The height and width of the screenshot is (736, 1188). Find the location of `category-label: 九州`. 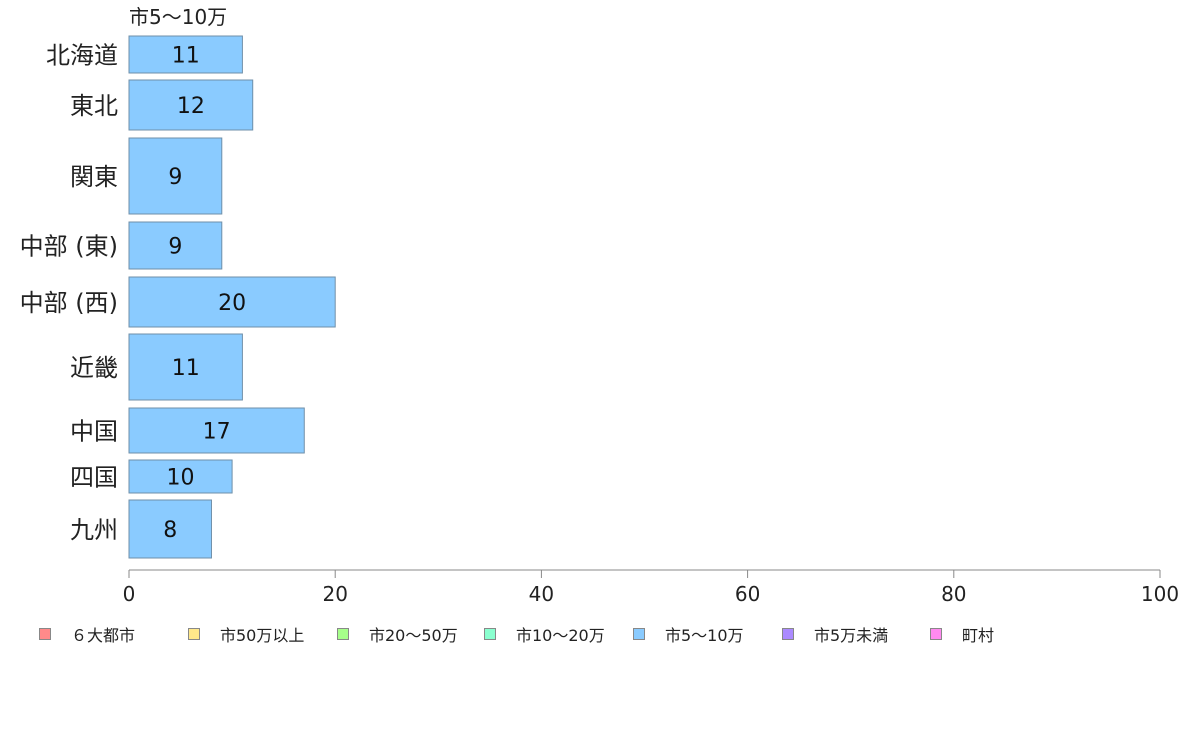

category-label: 九州 is located at coordinates (94, 530).